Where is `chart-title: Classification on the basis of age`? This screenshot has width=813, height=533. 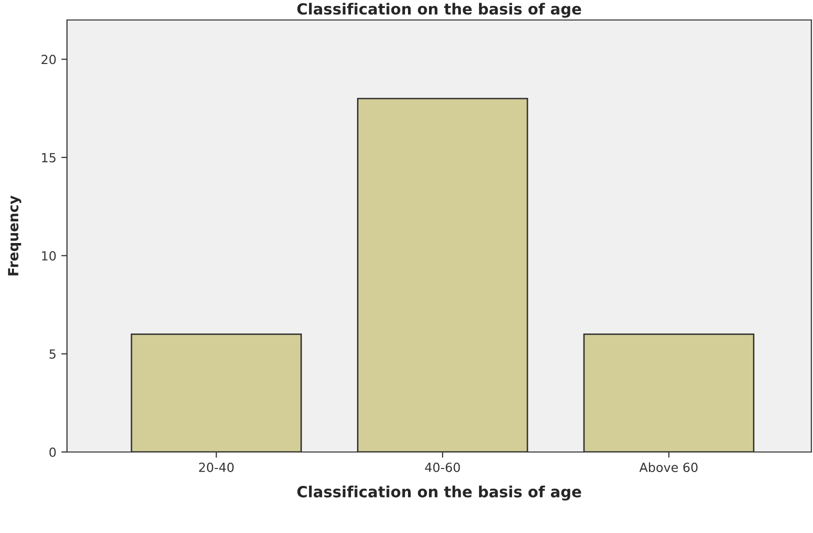
chart-title: Classification on the basis of age is located at coordinates (439, 10).